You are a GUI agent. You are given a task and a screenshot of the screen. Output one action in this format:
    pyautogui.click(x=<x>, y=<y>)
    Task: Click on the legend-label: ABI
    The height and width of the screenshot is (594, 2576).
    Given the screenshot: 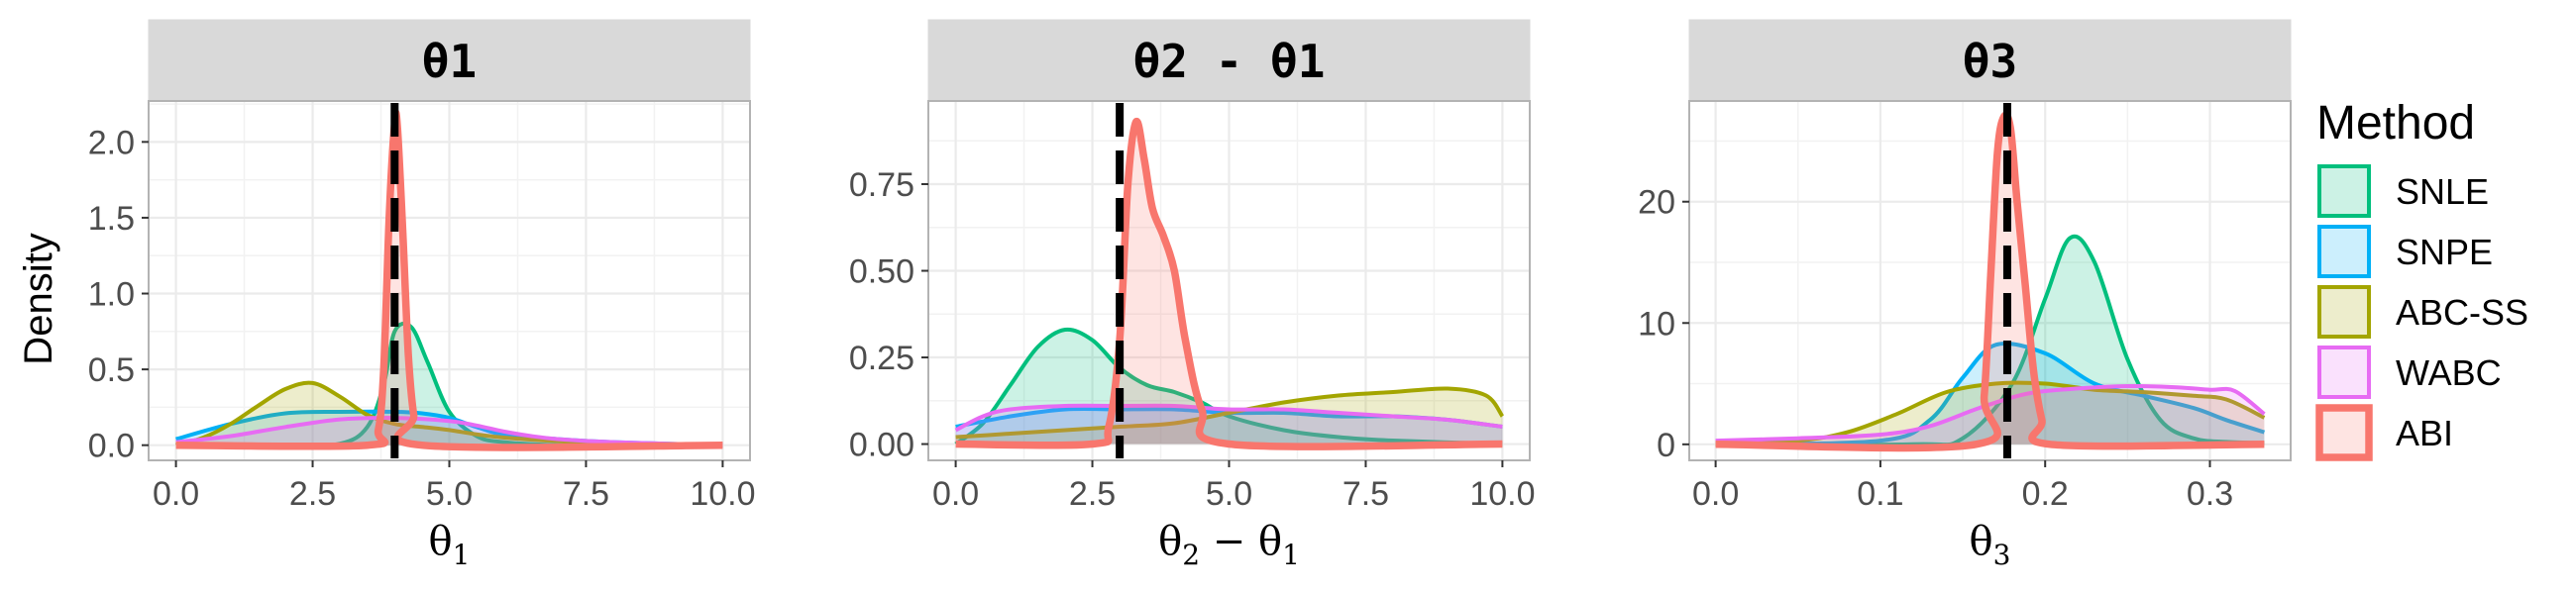 What is the action you would take?
    pyautogui.click(x=2424, y=433)
    